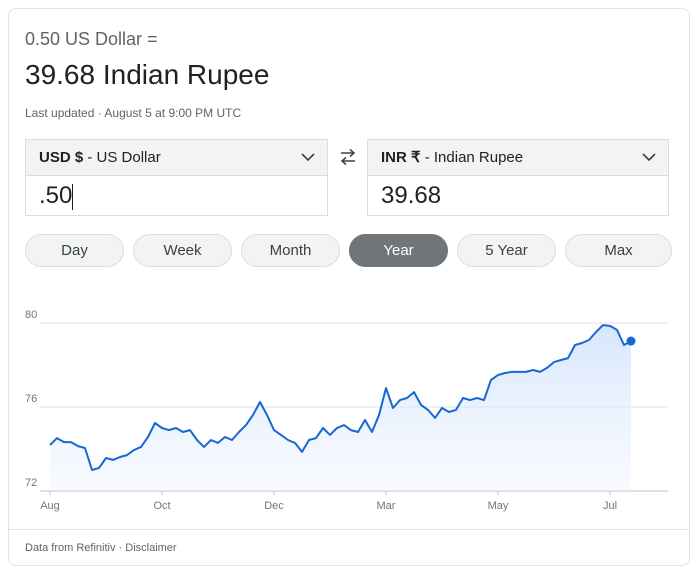 This screenshot has height=576, width=700. What do you see at coordinates (124, 157) in the screenshot?
I see `from-name: - US Dollar` at bounding box center [124, 157].